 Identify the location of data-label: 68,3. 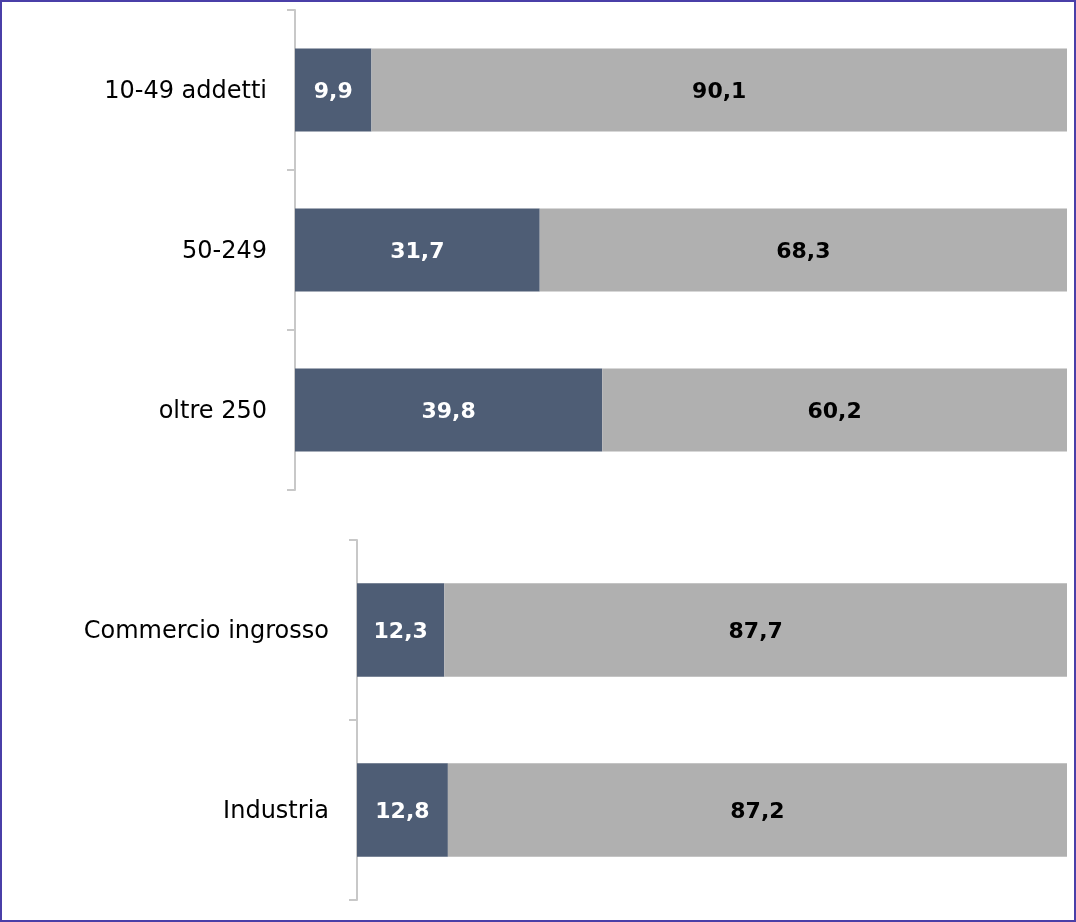
(803, 250).